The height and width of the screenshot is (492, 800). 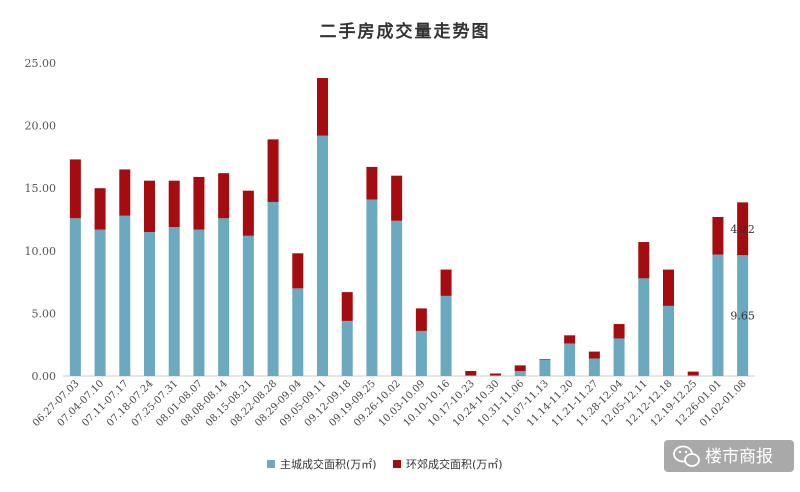 I want to click on legend: 主城成交面积(万㎡) 环郊成交面积(万㎡), so click(x=385, y=464).